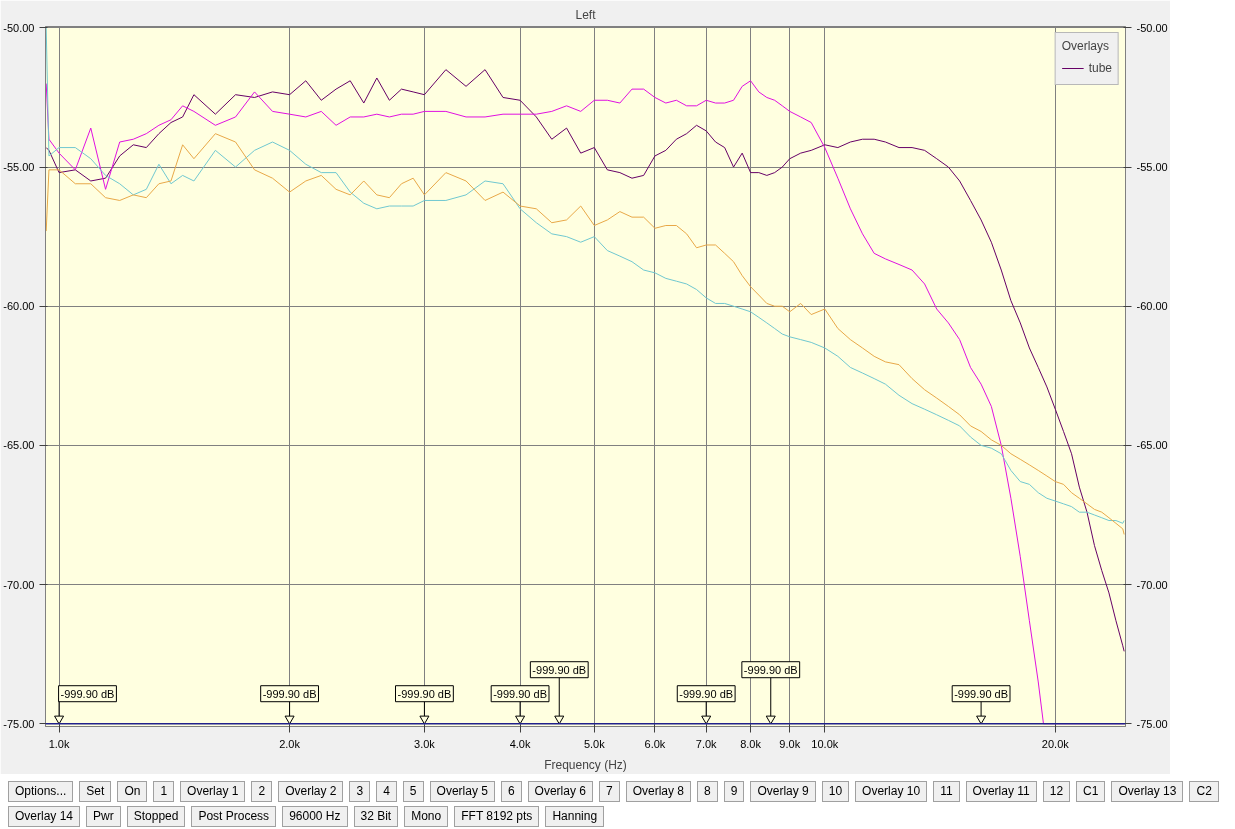 The width and height of the screenshot is (1235, 829). Describe the element at coordinates (707, 792) in the screenshot. I see `text: 8` at that location.